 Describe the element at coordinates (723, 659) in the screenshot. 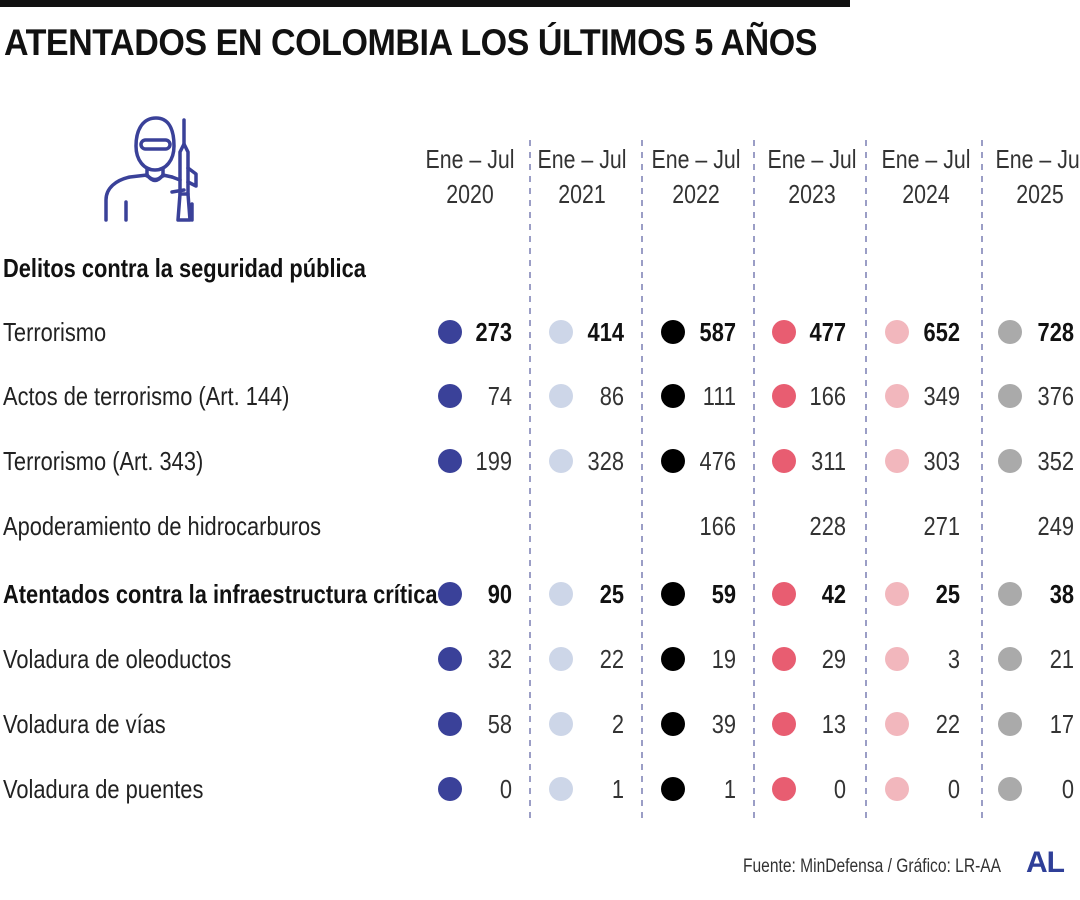

I see `data-value: 19` at that location.